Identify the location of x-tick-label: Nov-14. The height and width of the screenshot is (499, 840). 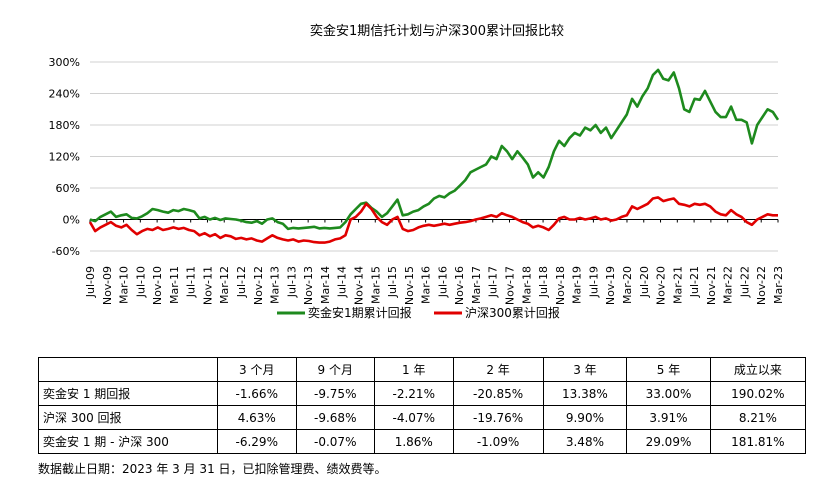
(358, 285).